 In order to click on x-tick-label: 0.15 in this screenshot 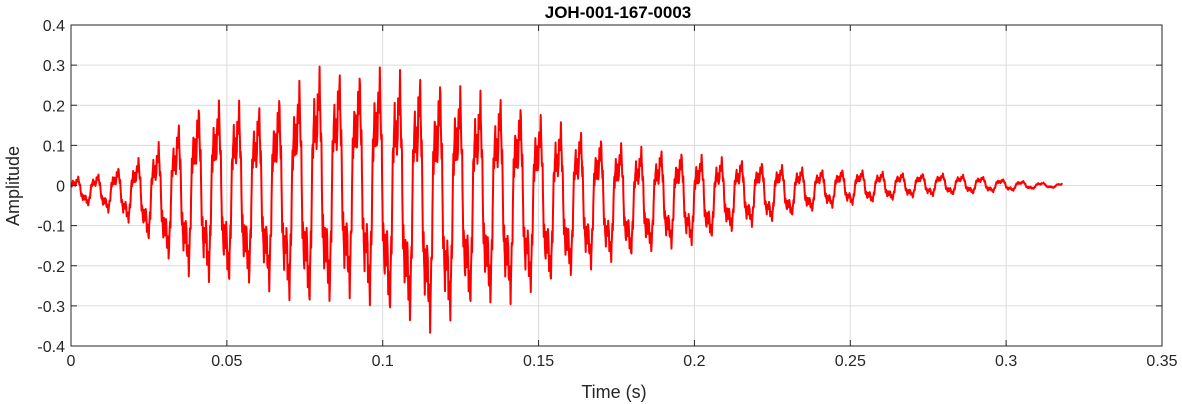, I will do `click(538, 361)`.